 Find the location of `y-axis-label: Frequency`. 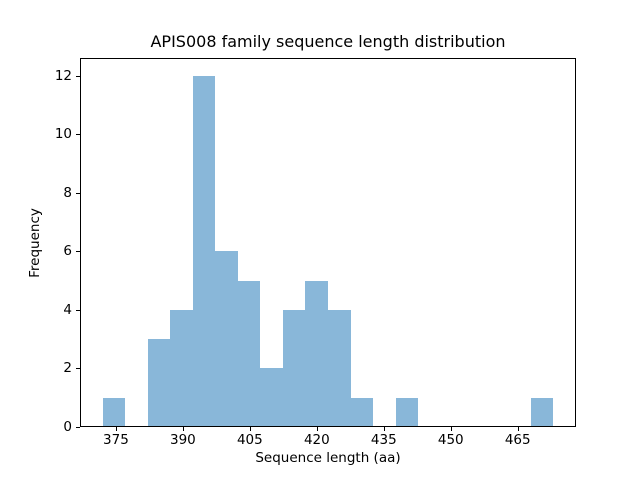

y-axis-label: Frequency is located at coordinates (35, 243).